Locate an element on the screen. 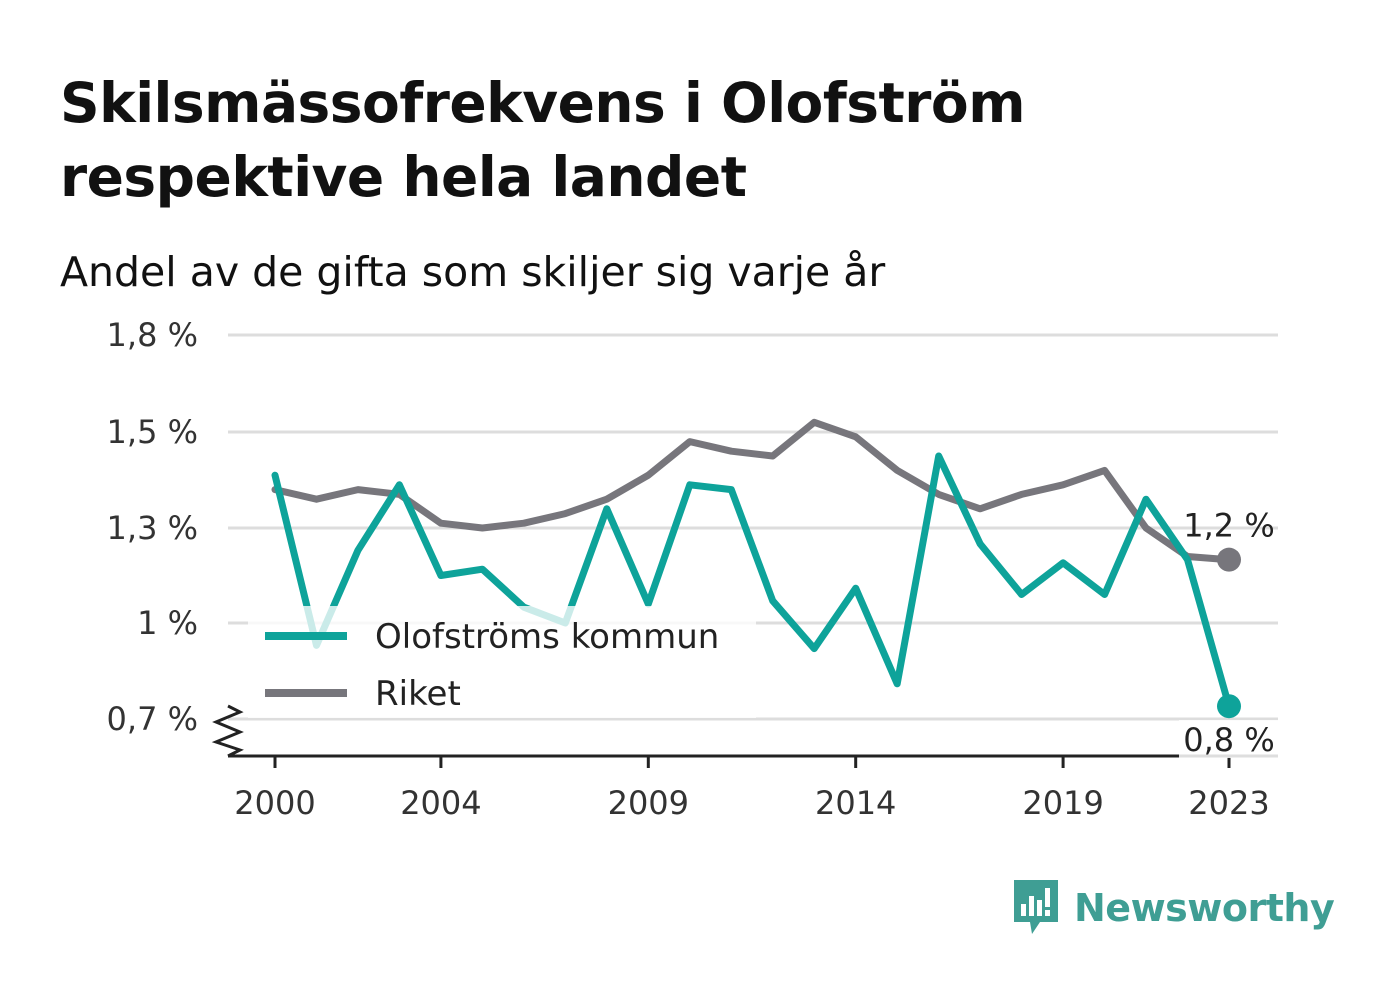 This screenshot has width=1382, height=999. legend-background is located at coordinates (502, 662).